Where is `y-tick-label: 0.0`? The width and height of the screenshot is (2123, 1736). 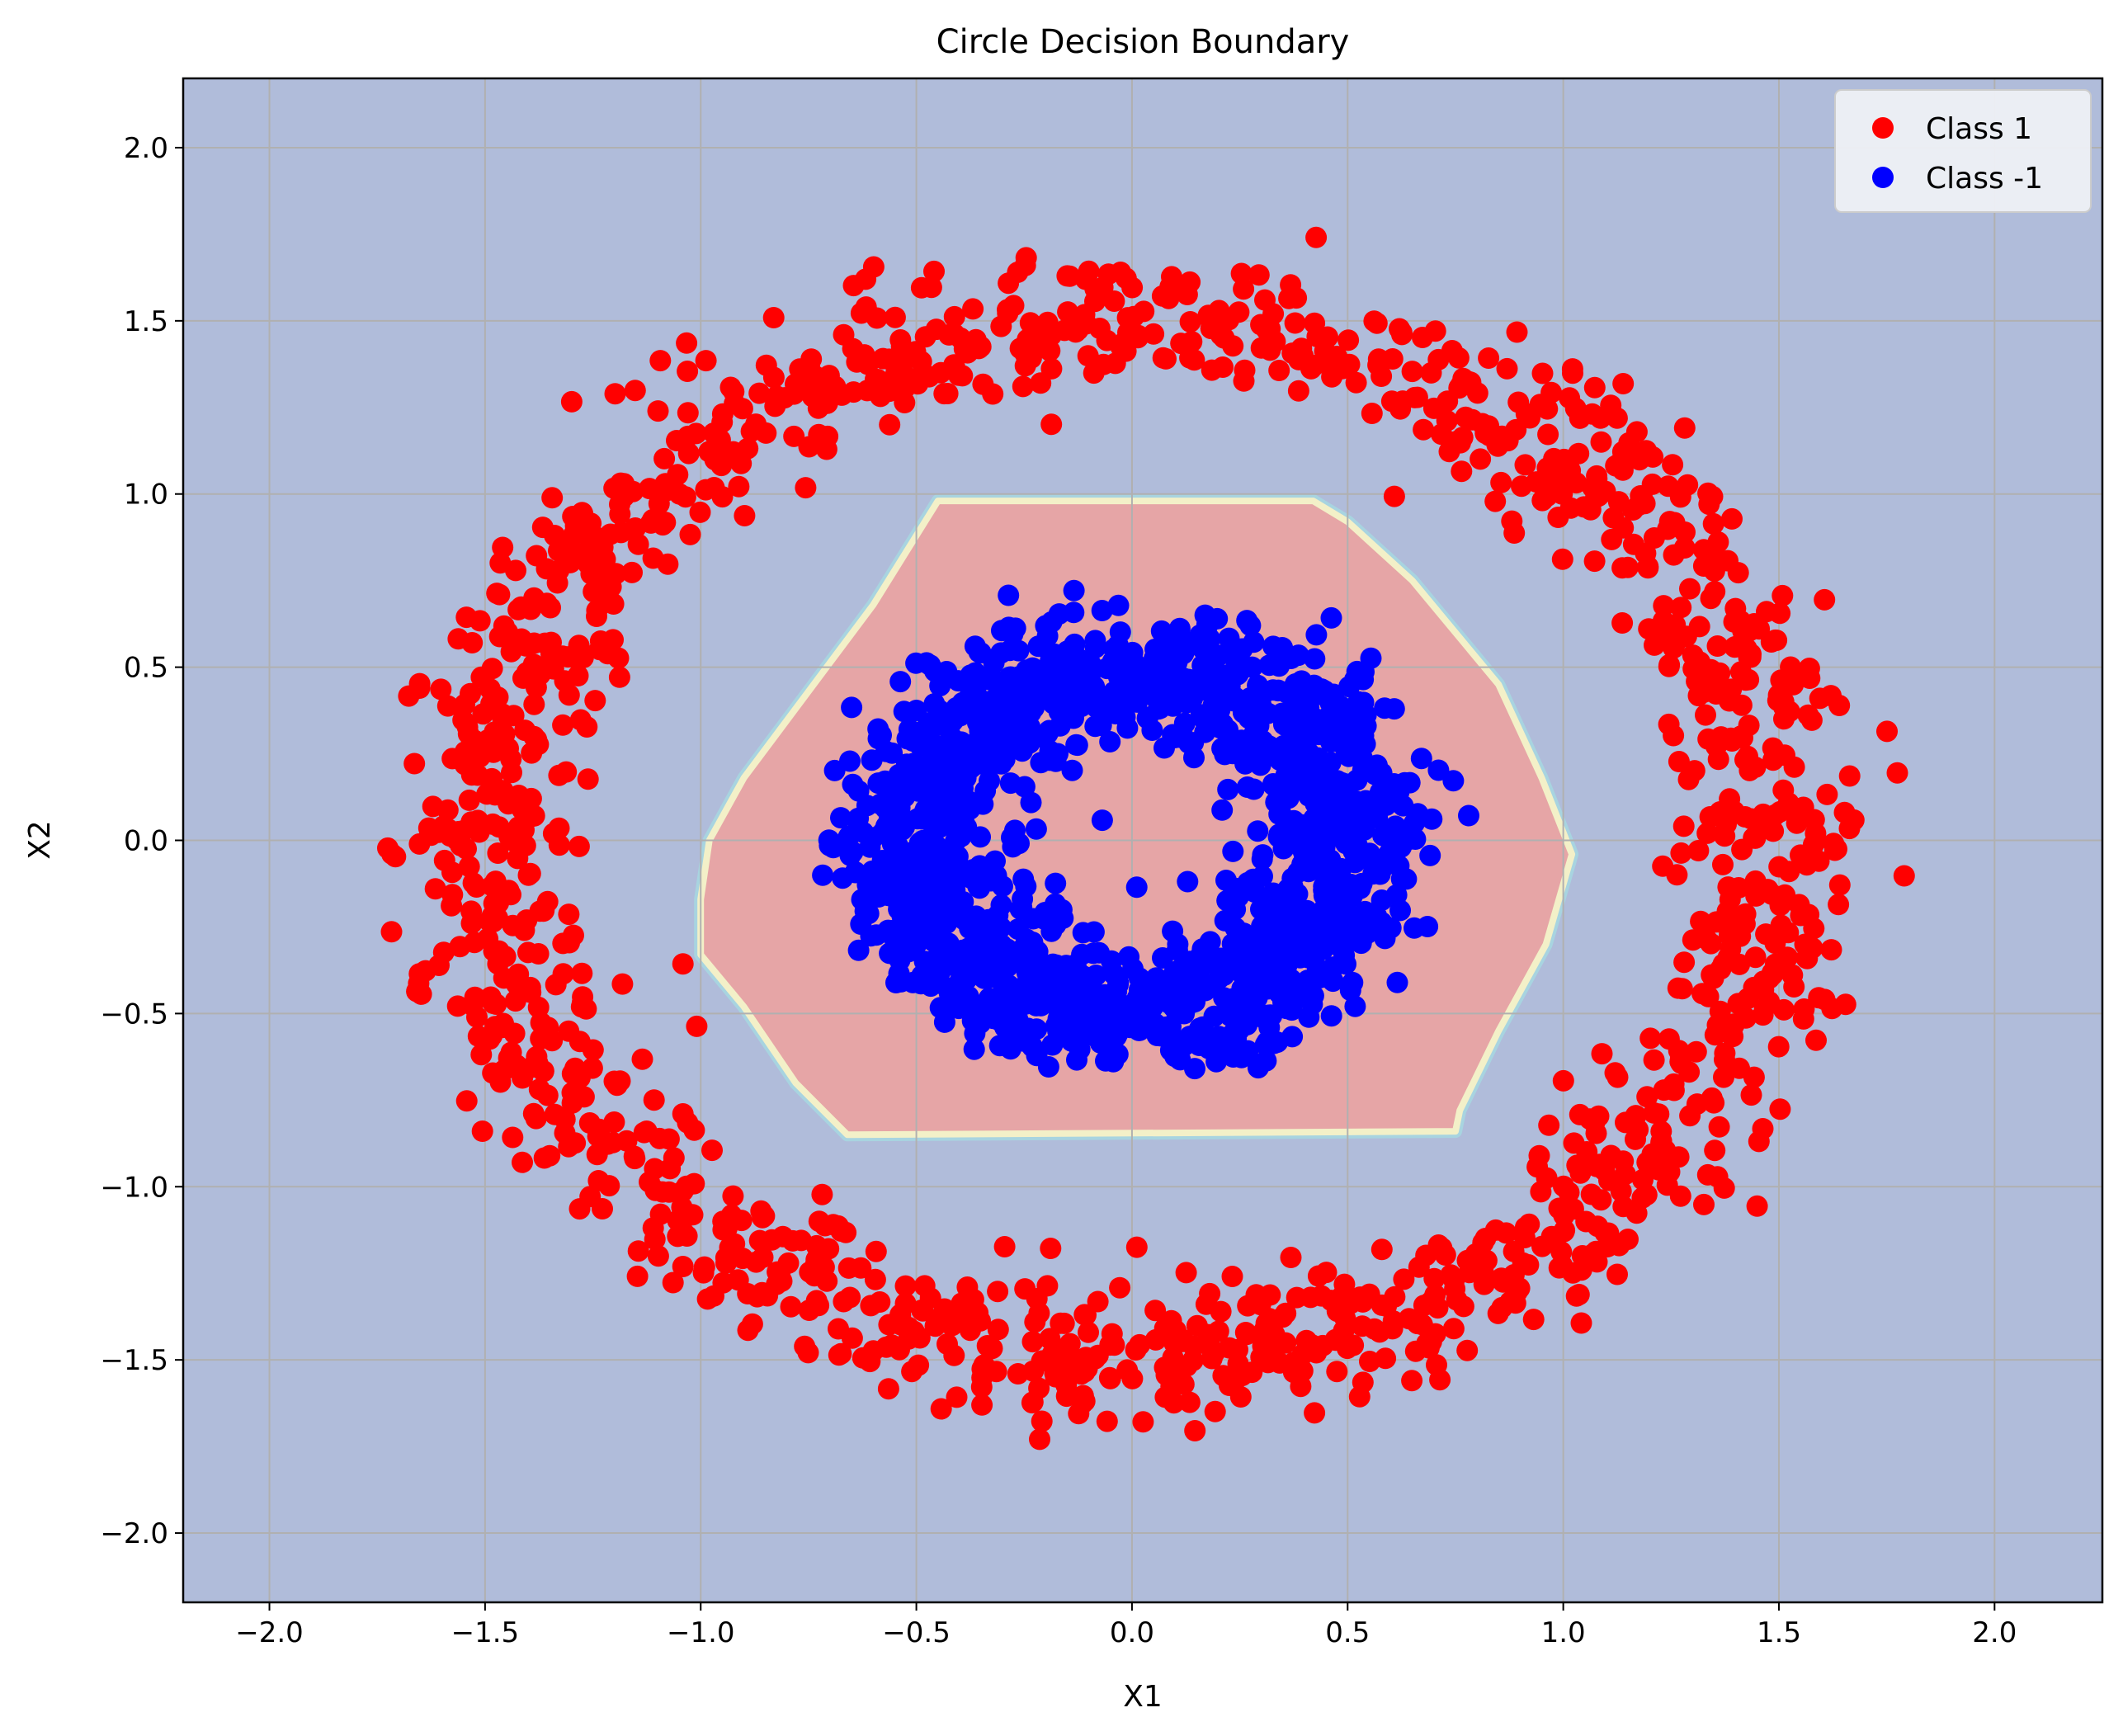
y-tick-label: 0.0 is located at coordinates (146, 841).